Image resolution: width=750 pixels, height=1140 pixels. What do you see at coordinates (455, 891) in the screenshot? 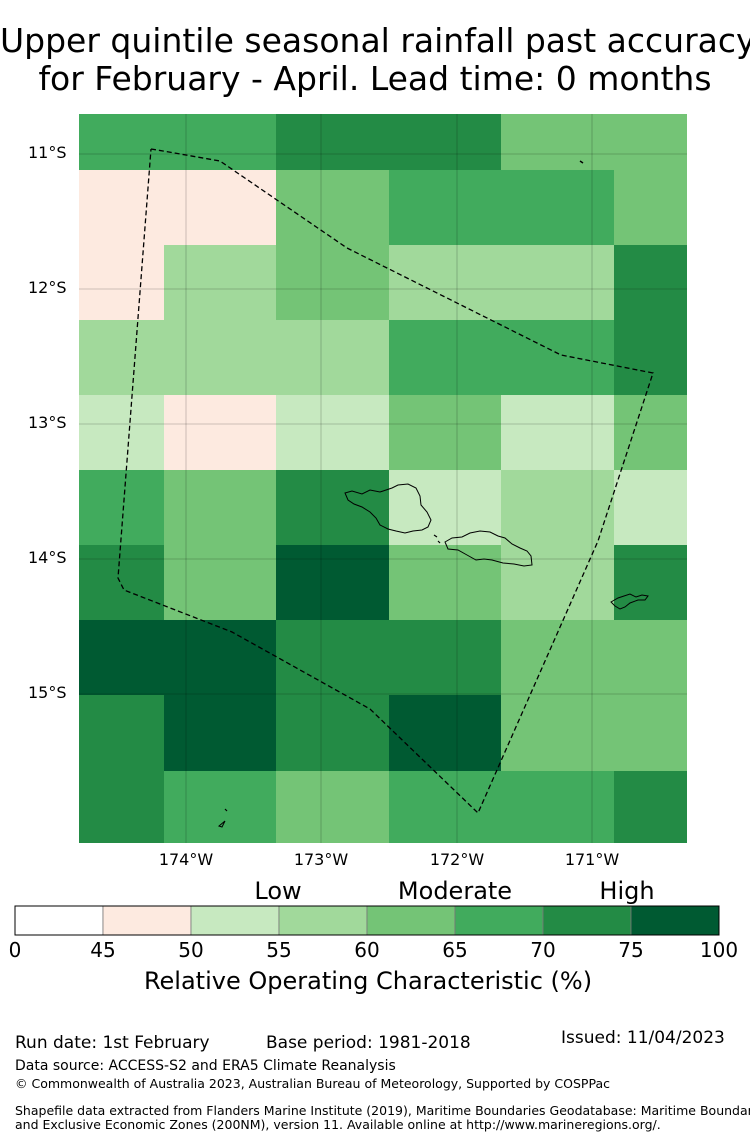
I see `category-moderate: Moderate` at bounding box center [455, 891].